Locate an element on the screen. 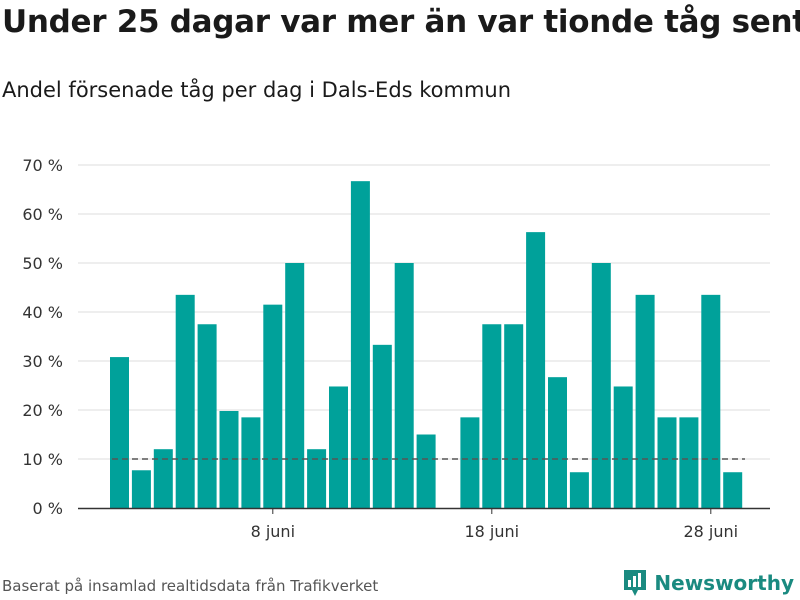 Image resolution: width=800 pixels, height=600 pixels. brand-logo: Newsworthy is located at coordinates (708, 583).